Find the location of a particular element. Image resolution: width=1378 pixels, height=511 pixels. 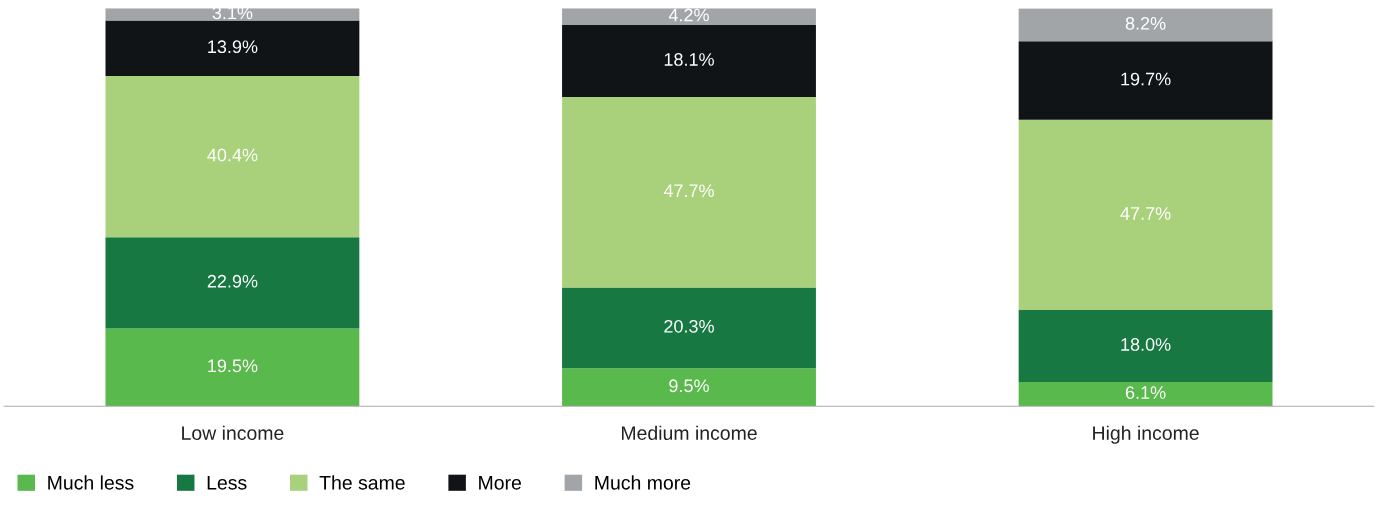

data-label: 13.9% is located at coordinates (233, 47).